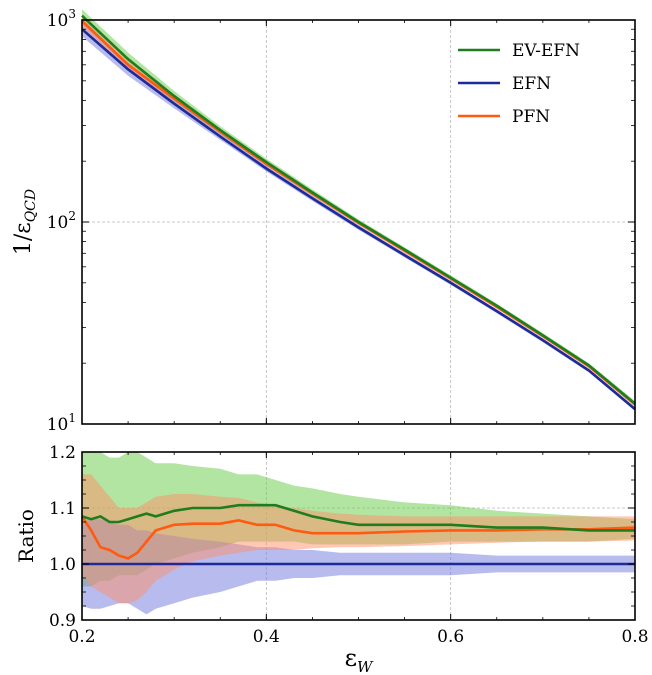 This screenshot has width=652, height=675. I want to click on legend-label-pfn: PFN, so click(531, 117).